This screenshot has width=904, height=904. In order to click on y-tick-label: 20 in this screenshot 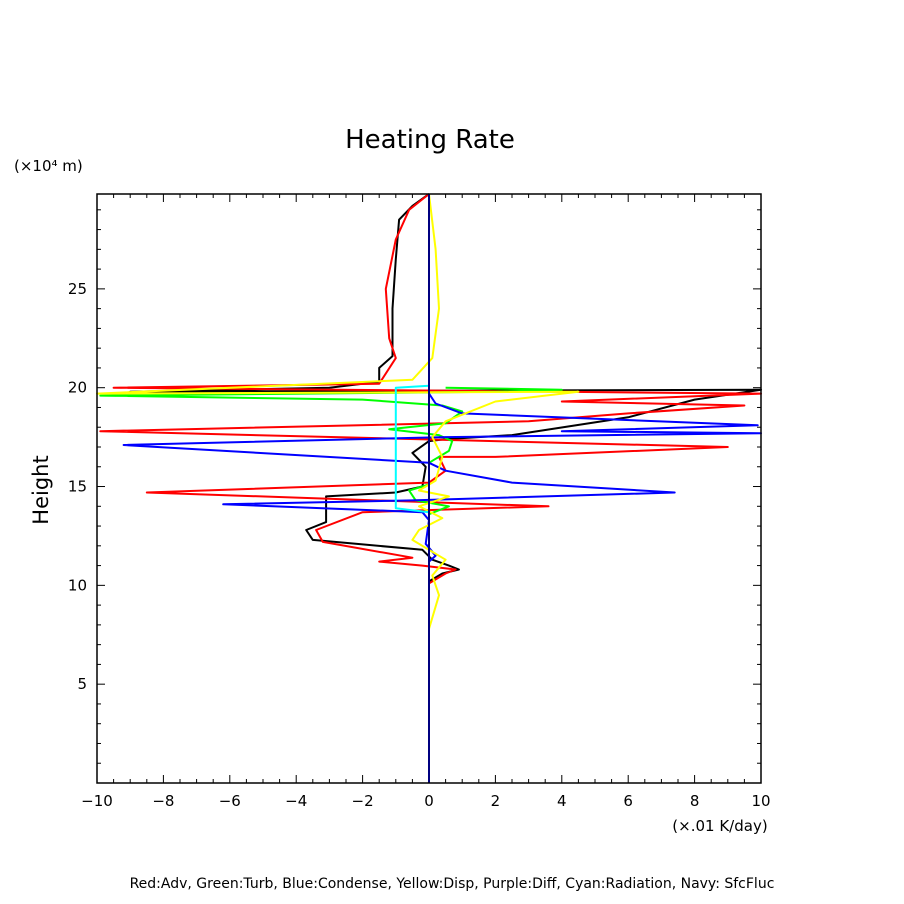, I will do `click(77, 388)`.